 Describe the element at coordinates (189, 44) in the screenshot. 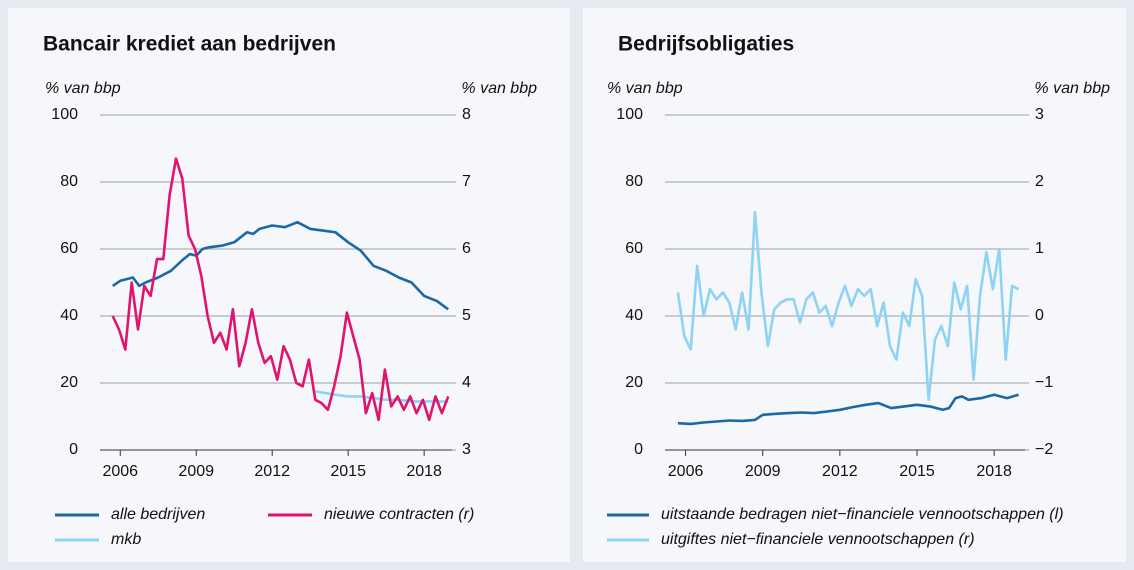

I see `chart-title: Bancair krediet aan bedrijven` at that location.